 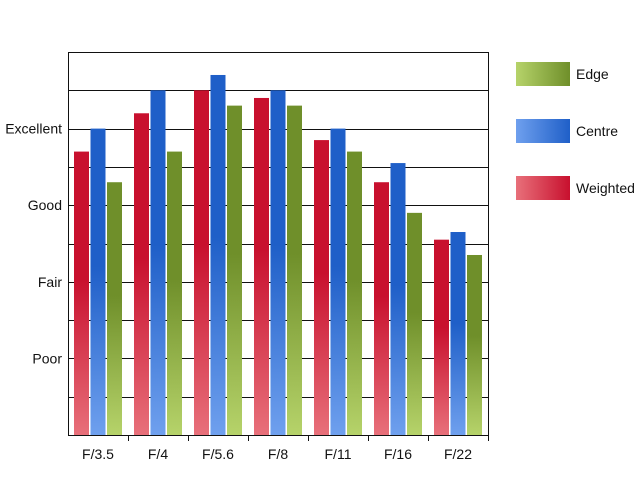 What do you see at coordinates (398, 454) in the screenshot?
I see `x-tick-label: F/16` at bounding box center [398, 454].